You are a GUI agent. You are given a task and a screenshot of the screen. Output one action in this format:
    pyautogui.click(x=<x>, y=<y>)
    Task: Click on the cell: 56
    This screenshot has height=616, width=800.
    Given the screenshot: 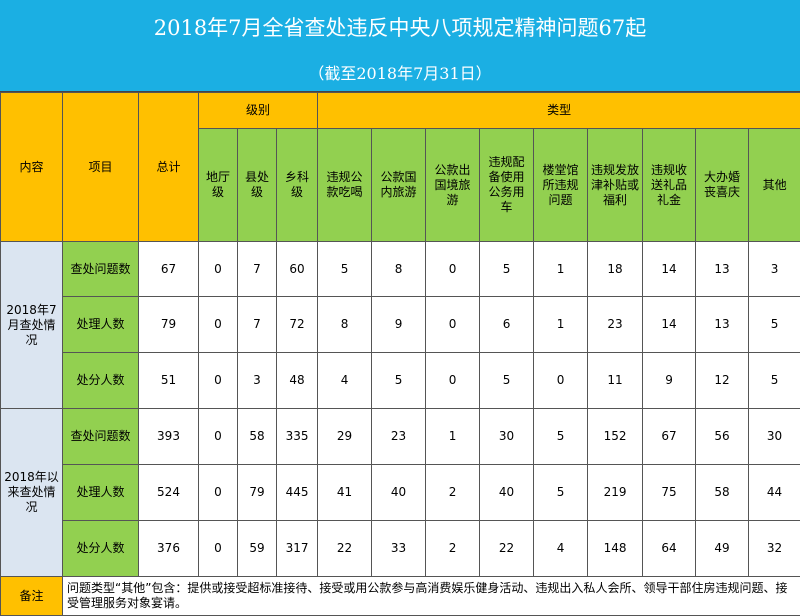 What is the action you would take?
    pyautogui.click(x=722, y=437)
    